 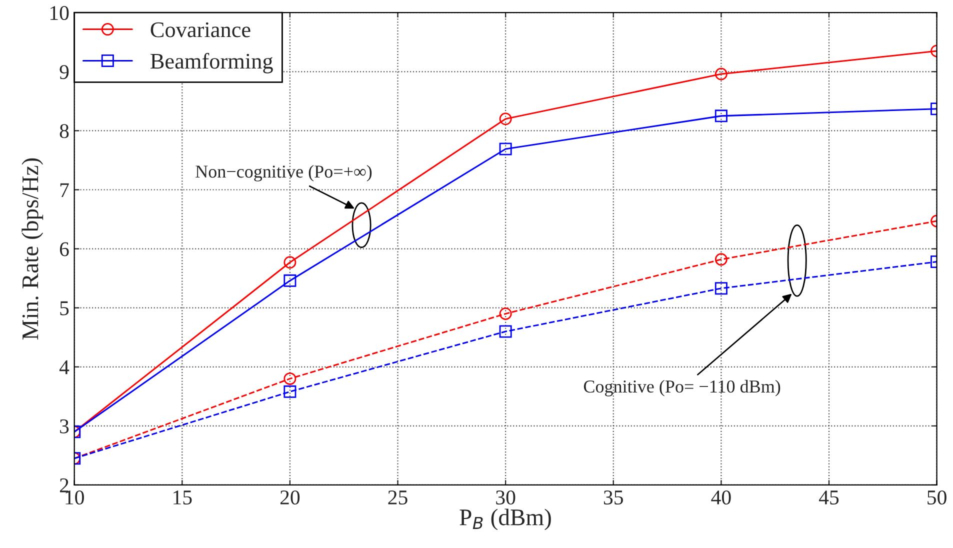 What do you see at coordinates (828, 497) in the screenshot?
I see `x-tick-label: 45` at bounding box center [828, 497].